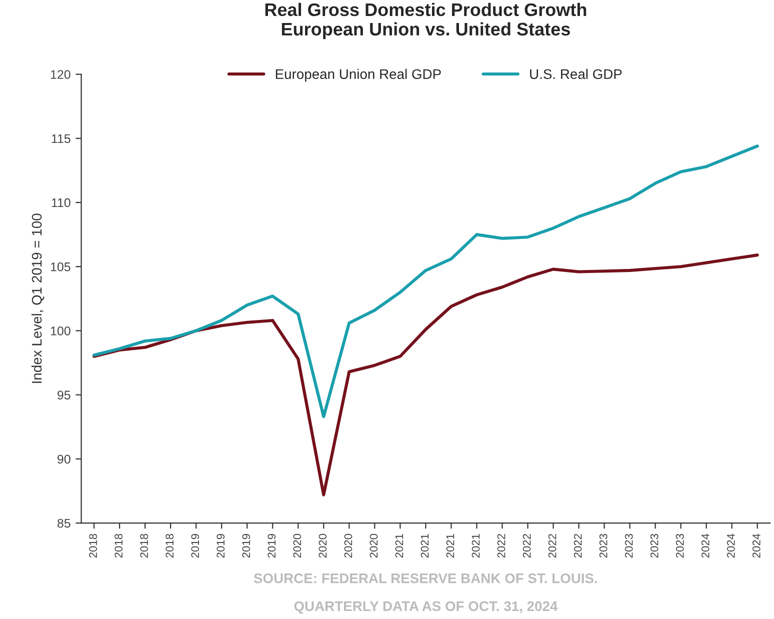 This screenshot has height=619, width=774. I want to click on y-tick-label: 105, so click(60, 267).